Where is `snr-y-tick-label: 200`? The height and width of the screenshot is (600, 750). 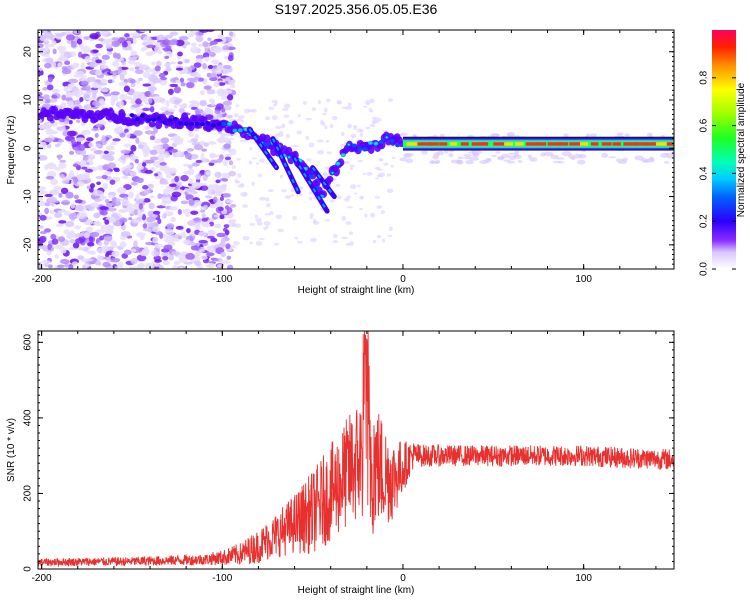 snr-y-tick-label: 200 is located at coordinates (28, 493).